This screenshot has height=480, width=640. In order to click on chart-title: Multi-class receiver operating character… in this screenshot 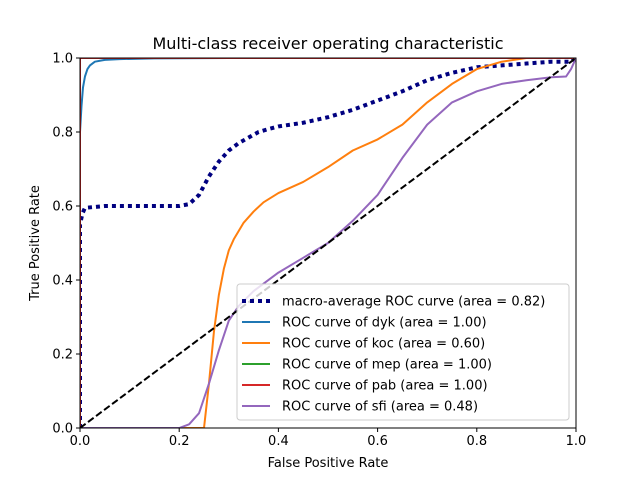, I will do `click(327, 43)`.